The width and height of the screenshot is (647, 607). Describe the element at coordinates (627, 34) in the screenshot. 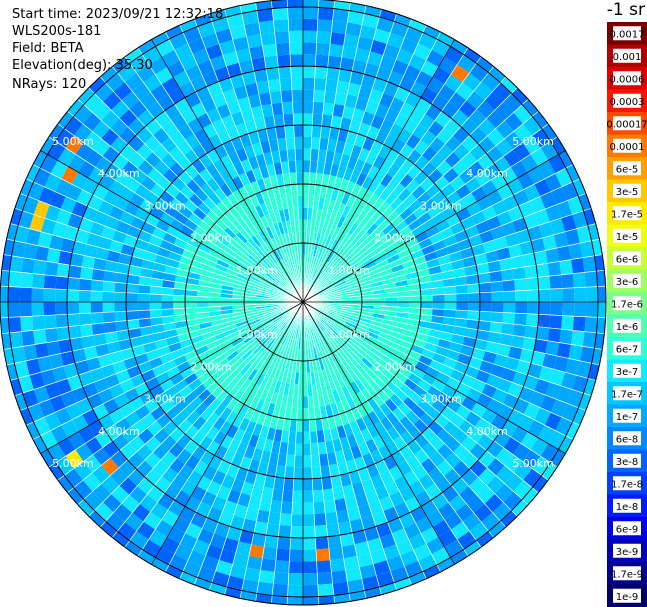

I see `colorbar-tick-label: 0.0017` at that location.